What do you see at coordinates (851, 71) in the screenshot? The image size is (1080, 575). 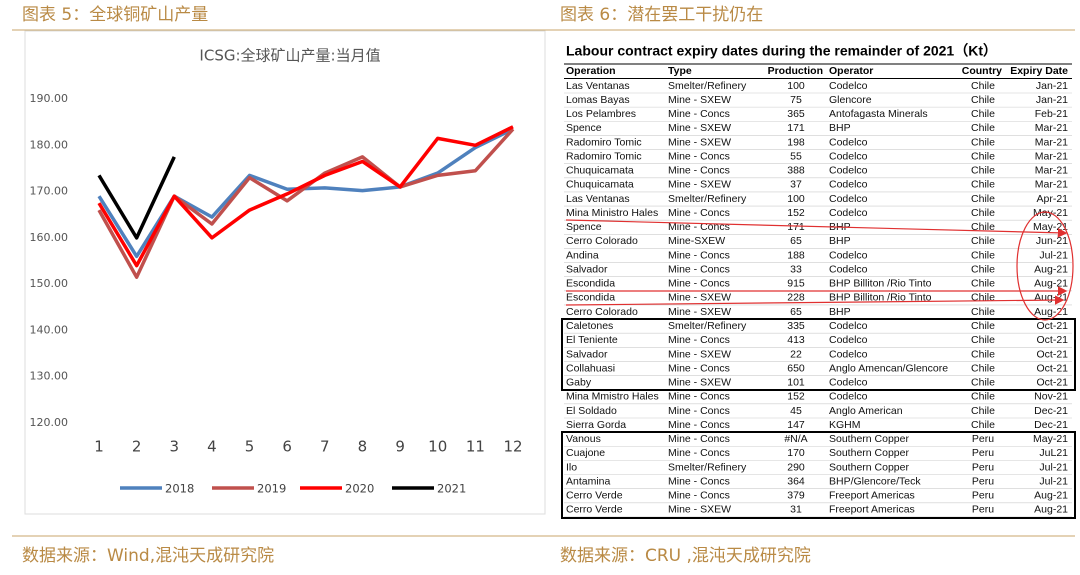 I see `column-header: Operator` at bounding box center [851, 71].